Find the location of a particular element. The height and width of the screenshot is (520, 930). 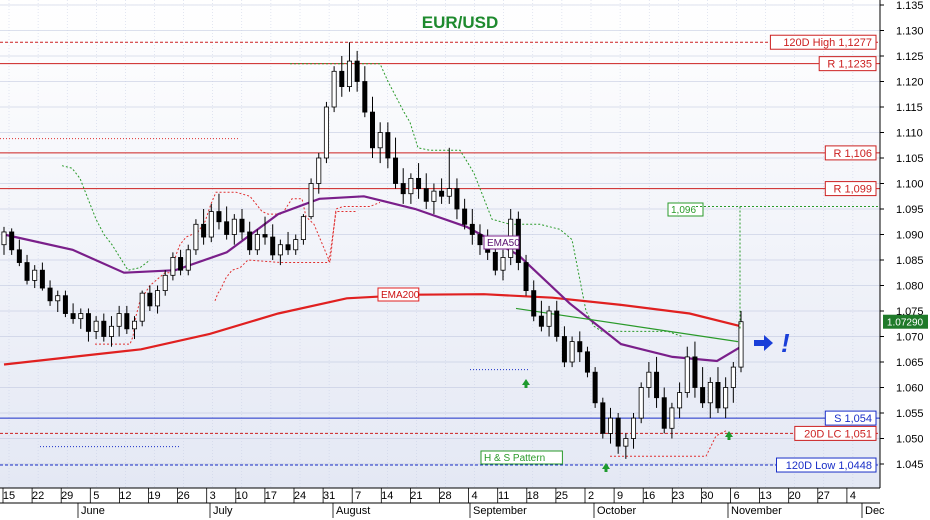

ema50-label-box is located at coordinates (501, 242).